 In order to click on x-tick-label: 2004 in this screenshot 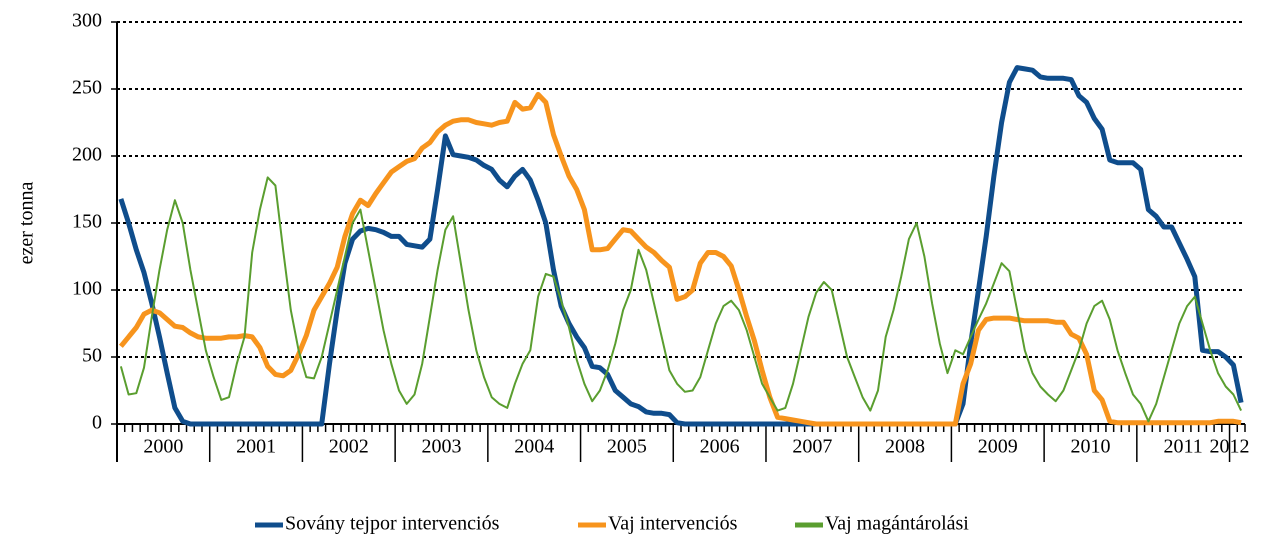, I will do `click(534, 447)`.